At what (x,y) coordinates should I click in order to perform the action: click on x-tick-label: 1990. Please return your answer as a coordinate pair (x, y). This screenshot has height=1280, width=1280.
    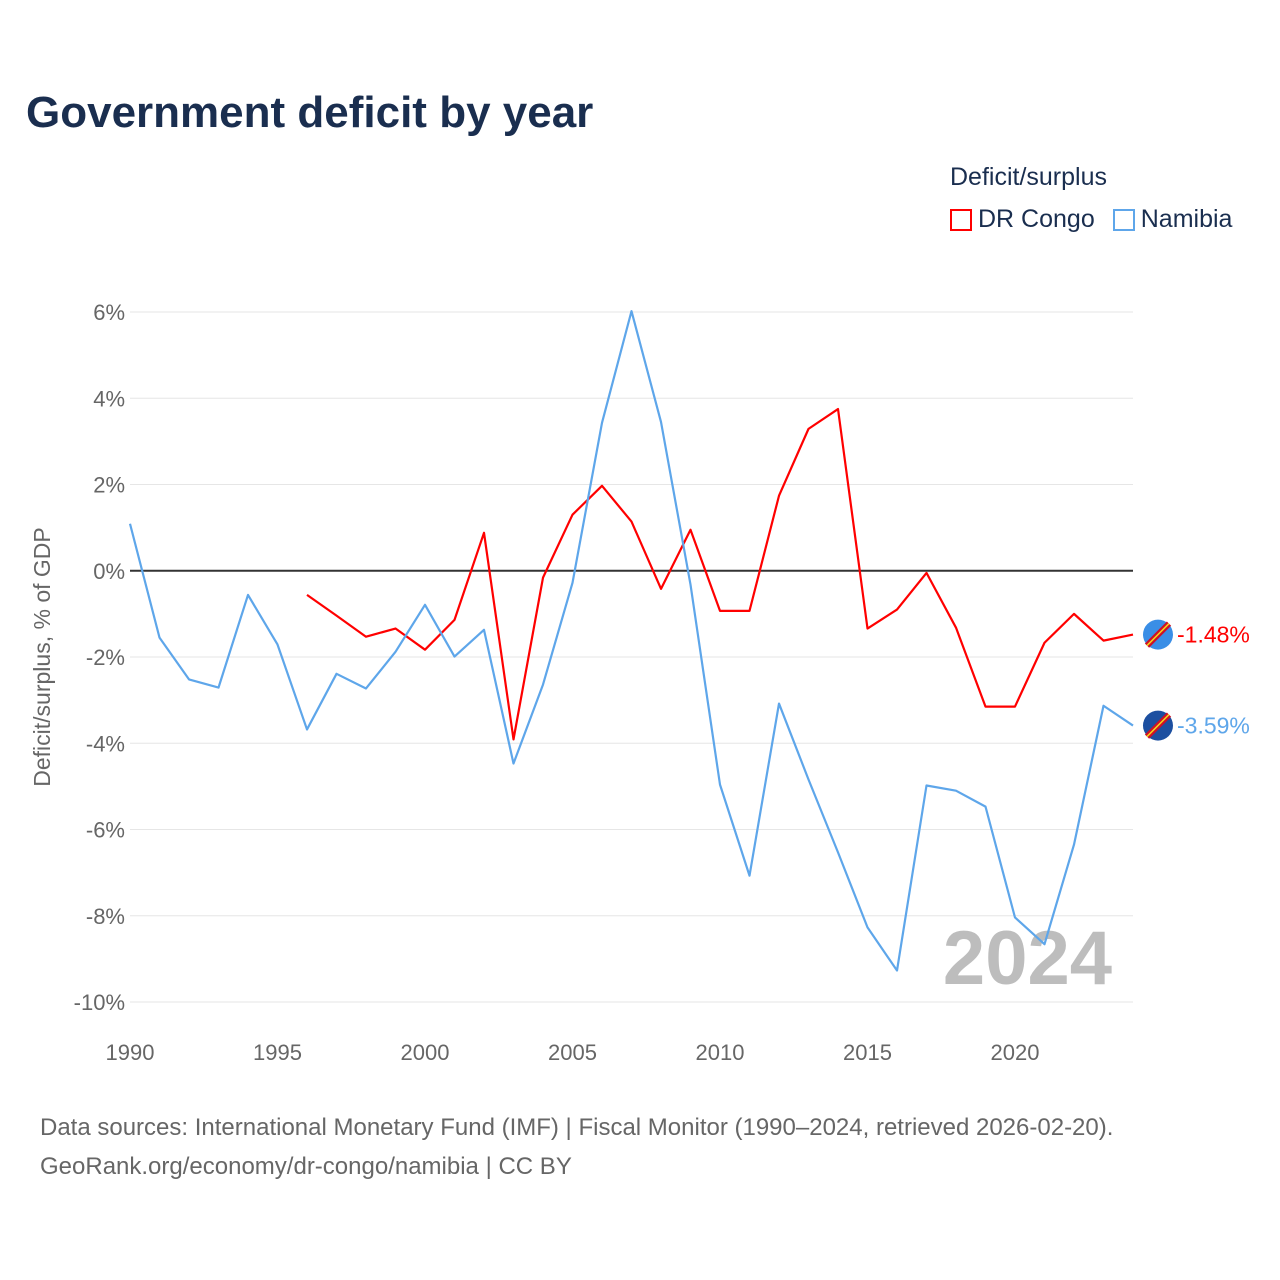
    Looking at the image, I should click on (130, 1052).